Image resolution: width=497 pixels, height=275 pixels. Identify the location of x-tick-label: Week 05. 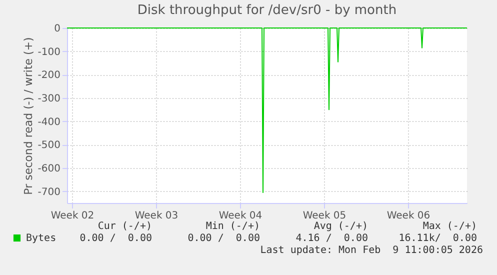
(324, 216).